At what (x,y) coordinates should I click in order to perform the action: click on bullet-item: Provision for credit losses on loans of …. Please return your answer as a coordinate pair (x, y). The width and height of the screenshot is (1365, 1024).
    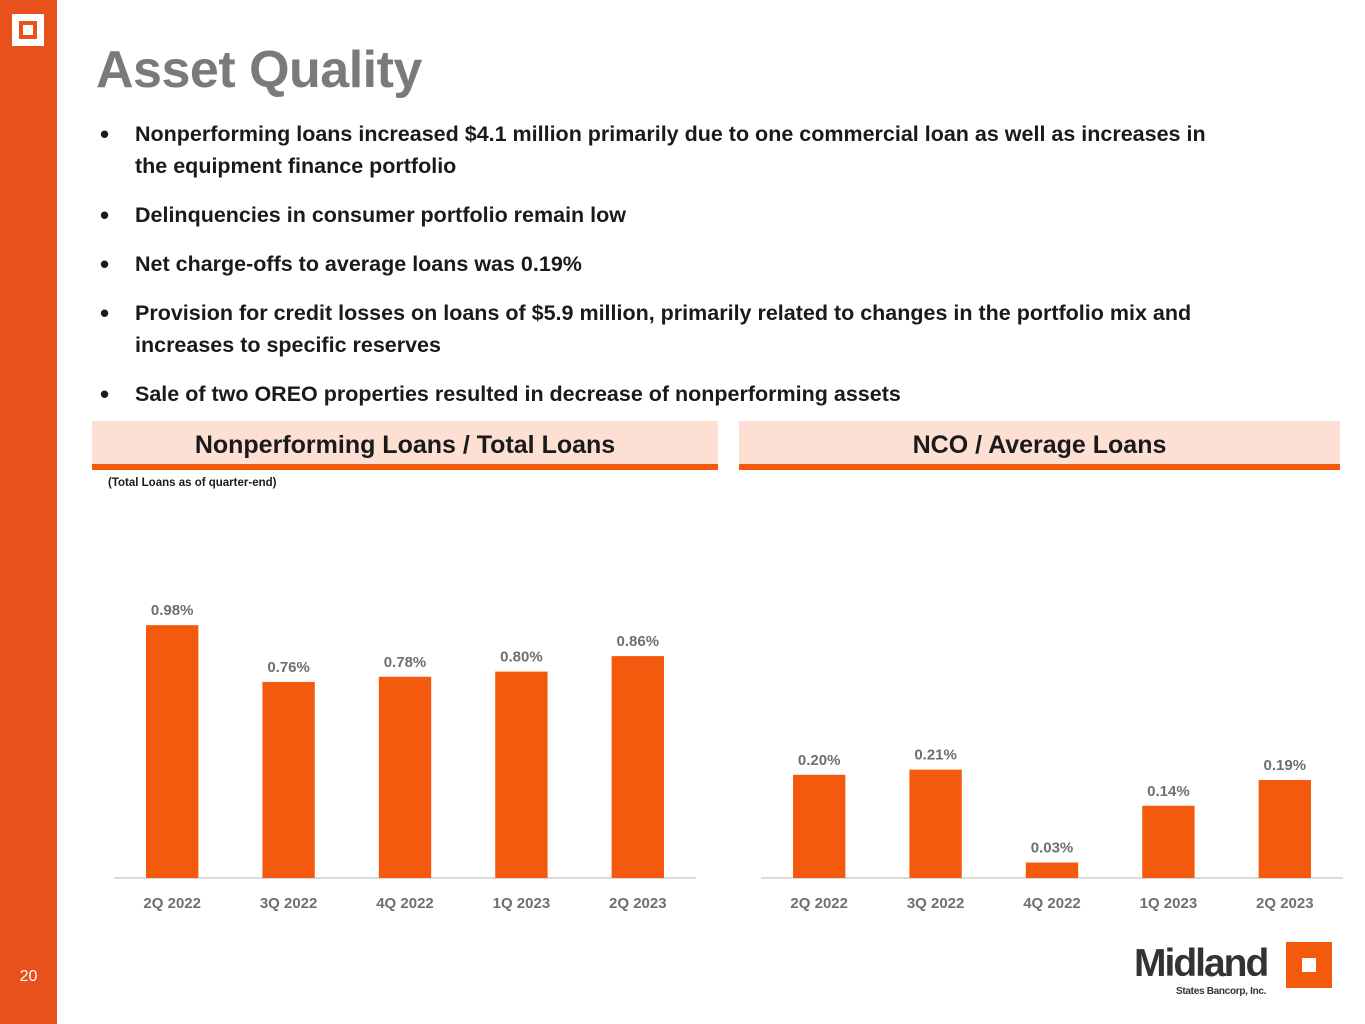
    Looking at the image, I should click on (670, 329).